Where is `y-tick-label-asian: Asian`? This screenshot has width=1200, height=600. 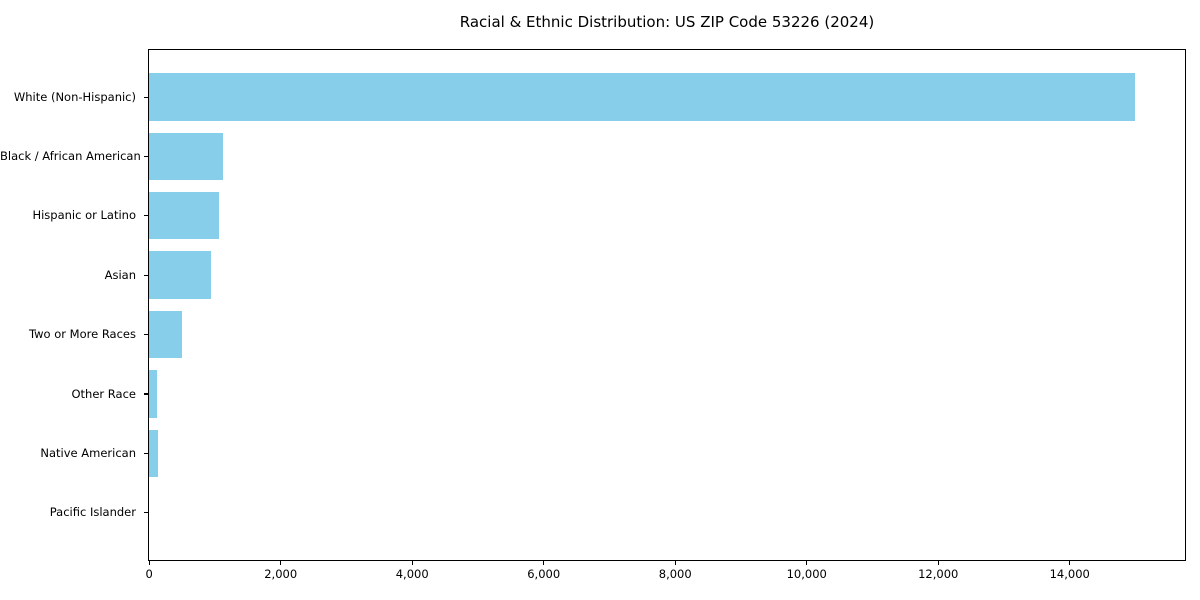 y-tick-label-asian: Asian is located at coordinates (120, 274).